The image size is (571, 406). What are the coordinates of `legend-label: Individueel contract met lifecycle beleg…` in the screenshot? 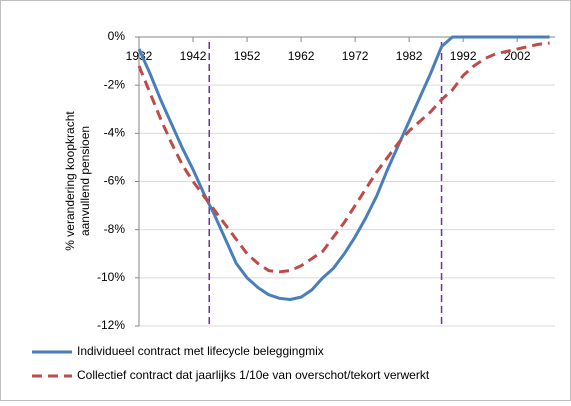 It's located at (200, 351).